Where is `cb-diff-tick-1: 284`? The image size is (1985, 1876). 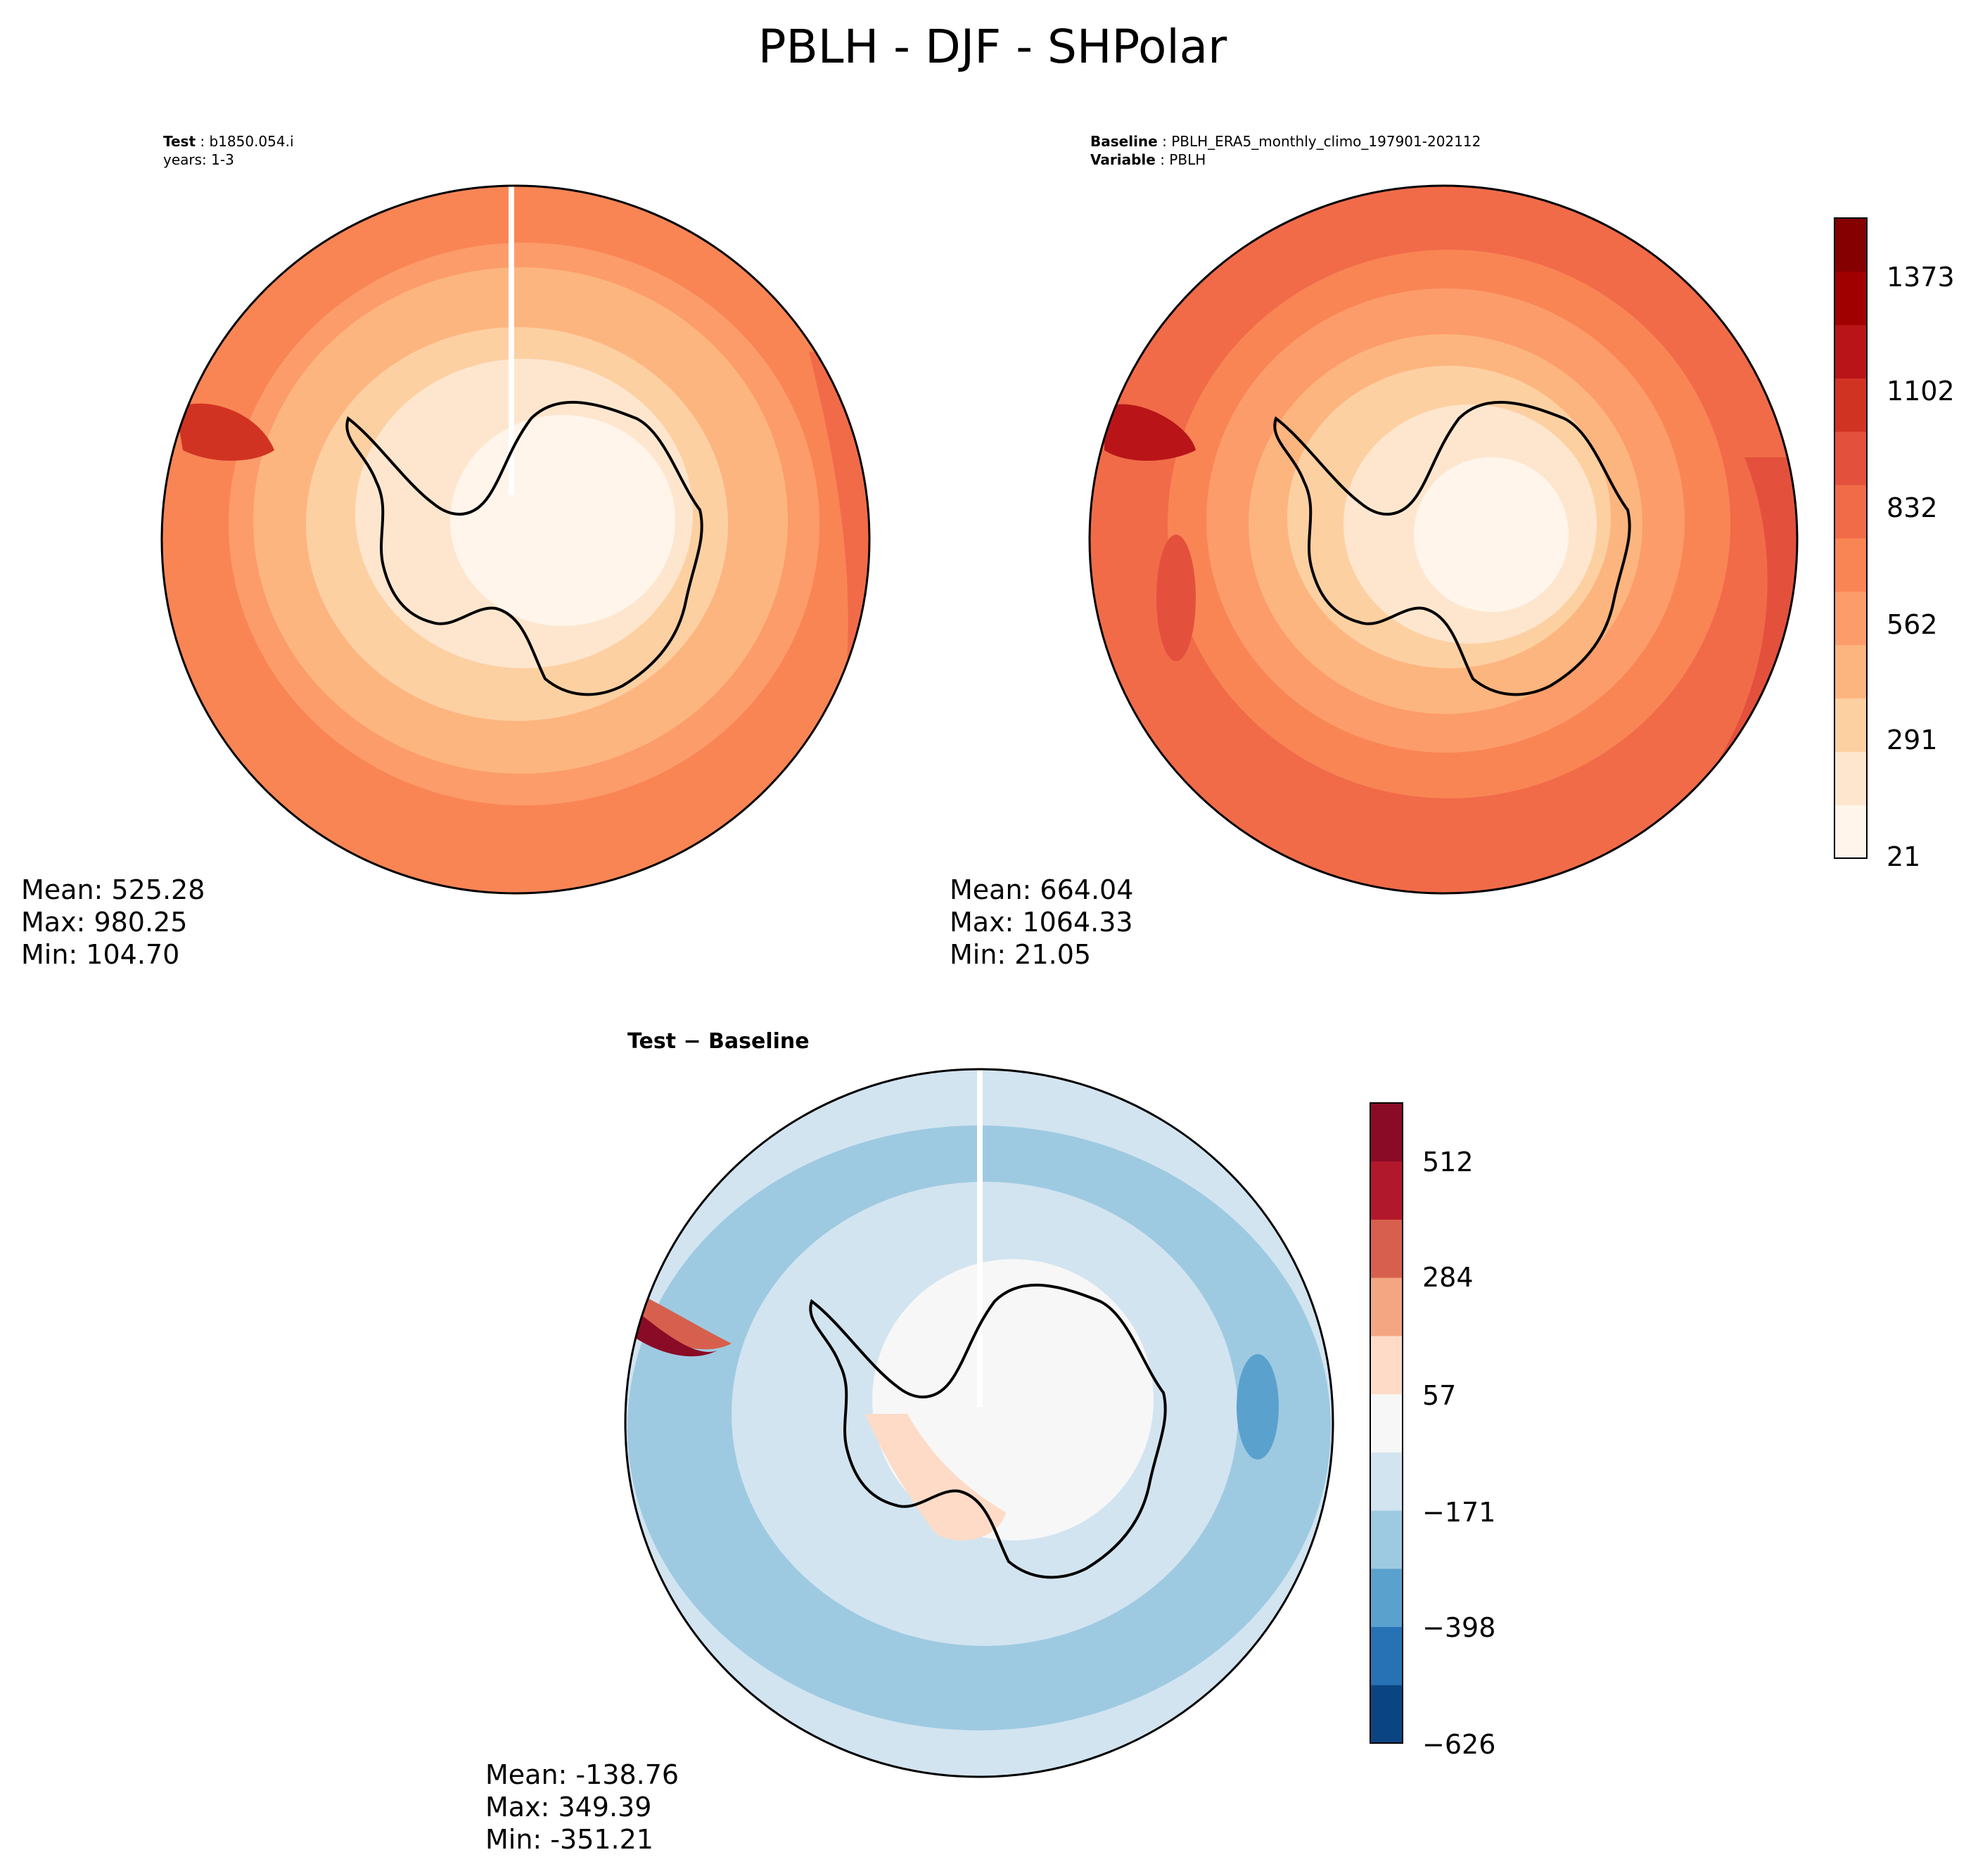
cb-diff-tick-1: 284 is located at coordinates (1448, 1277).